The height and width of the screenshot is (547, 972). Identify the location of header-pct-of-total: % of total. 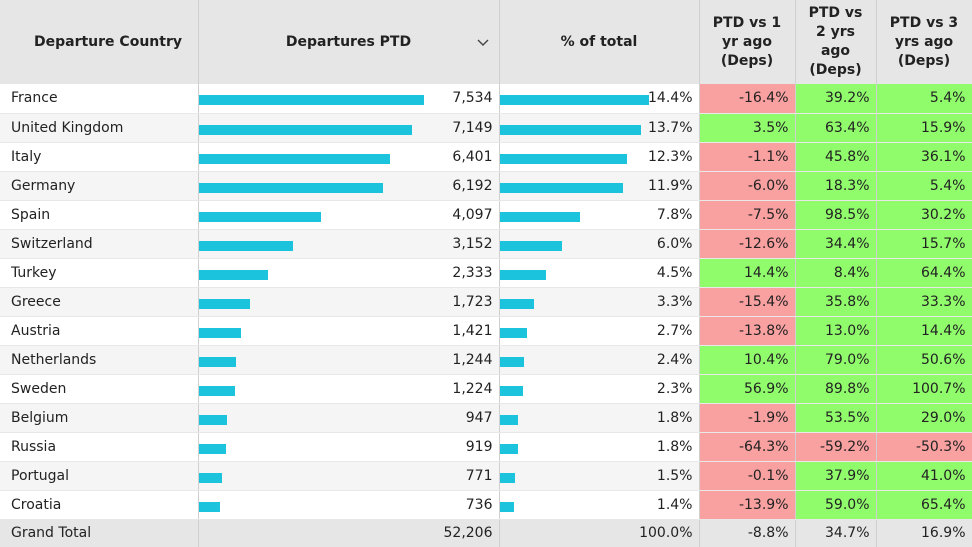
(599, 42).